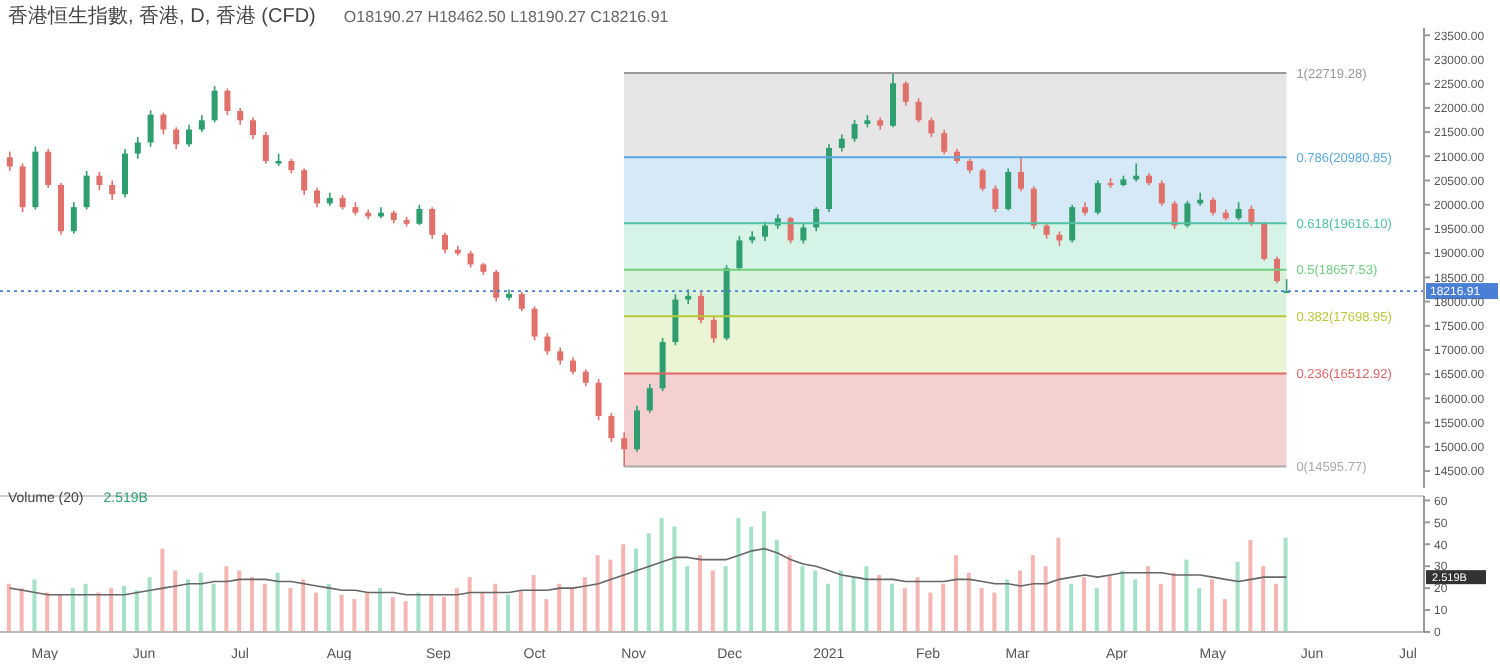  What do you see at coordinates (648, 571) in the screenshot?
I see `line-series` at bounding box center [648, 571].